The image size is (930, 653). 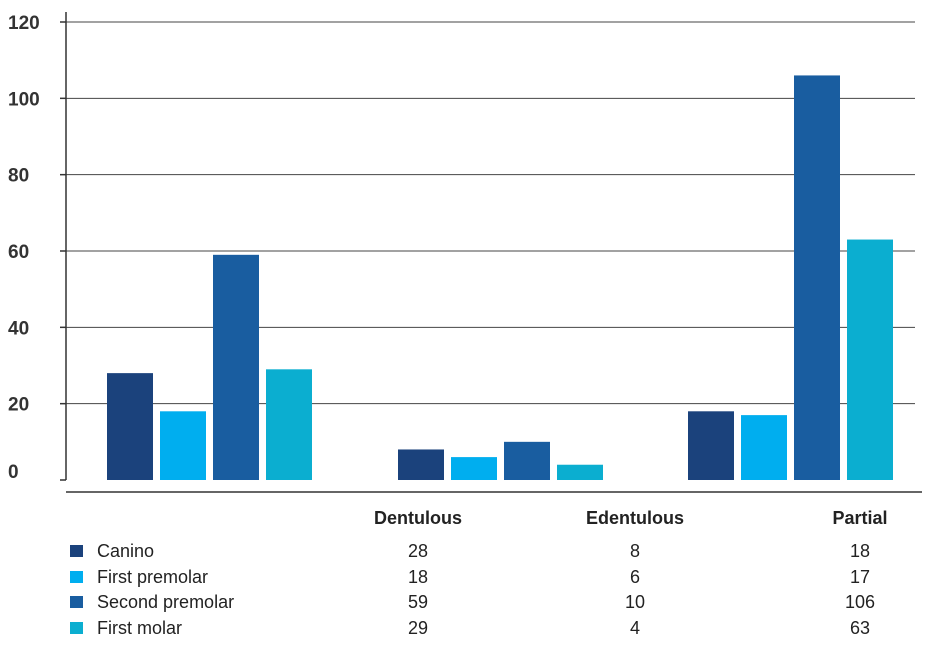 I want to click on bar-first-premolar-edentulous, so click(x=474, y=468).